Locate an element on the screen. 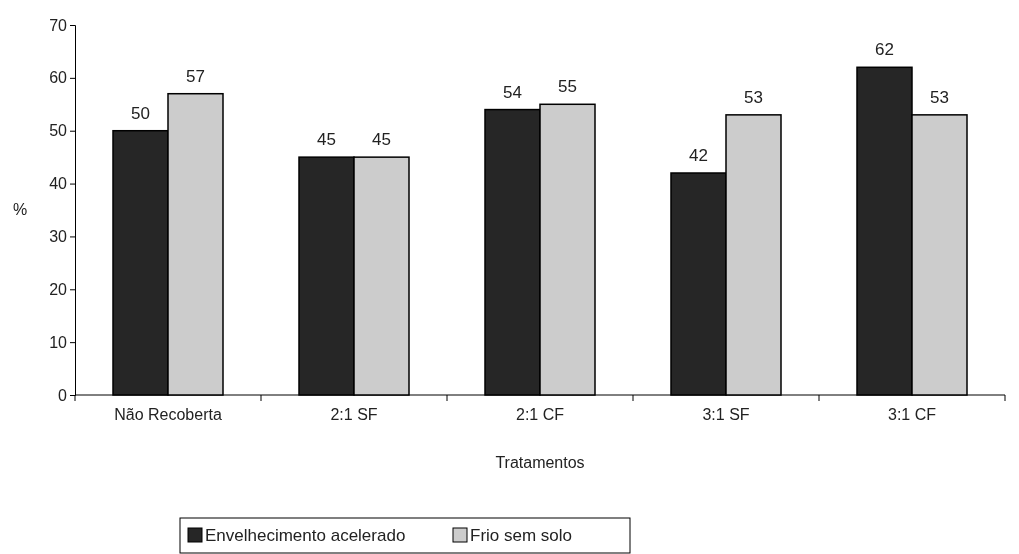  x-tick-label: 2:1 SF is located at coordinates (354, 415).